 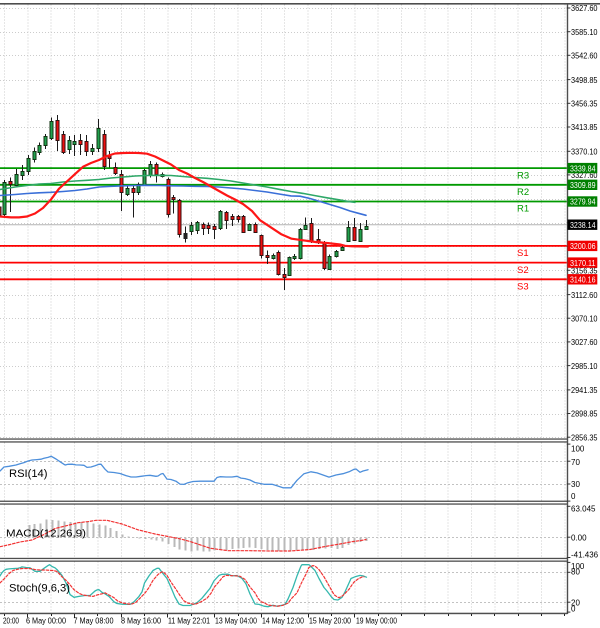 What do you see at coordinates (584, 437) in the screenshot?
I see `svg-text: 2856.35` at bounding box center [584, 437].